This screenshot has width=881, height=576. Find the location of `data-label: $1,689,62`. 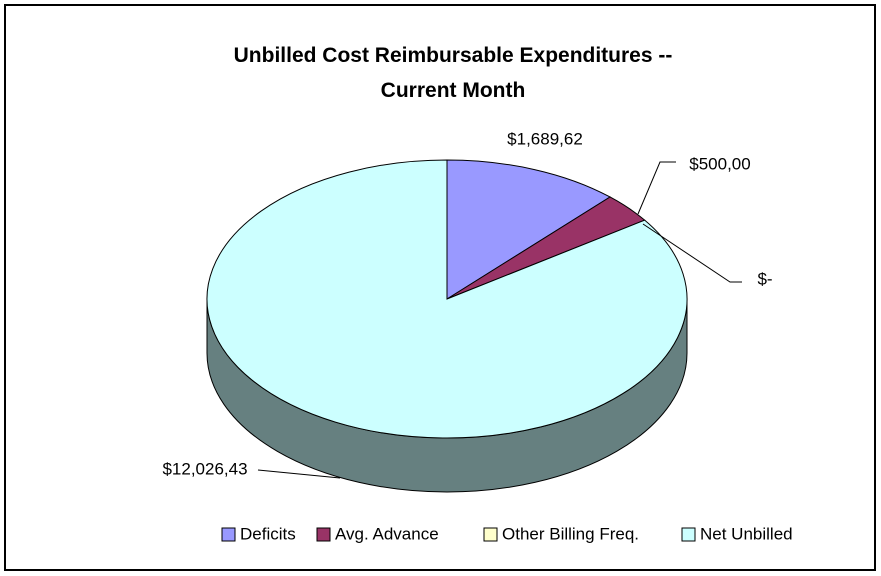

data-label: $1,689,62 is located at coordinates (545, 138).